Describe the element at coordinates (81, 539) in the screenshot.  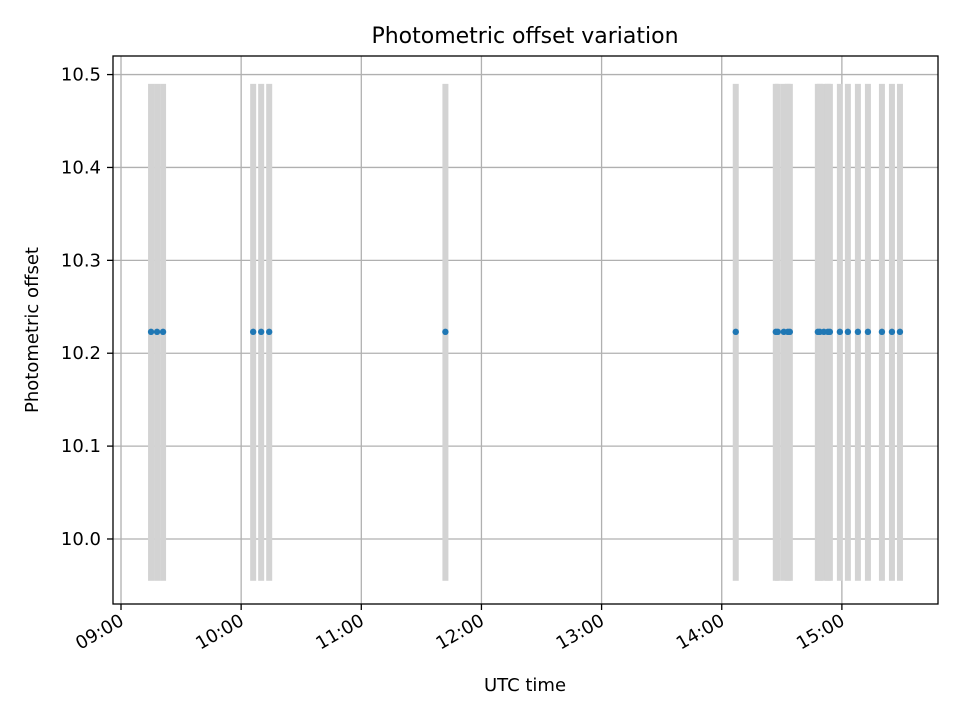
I see `y-tick-label: 10.0` at that location.